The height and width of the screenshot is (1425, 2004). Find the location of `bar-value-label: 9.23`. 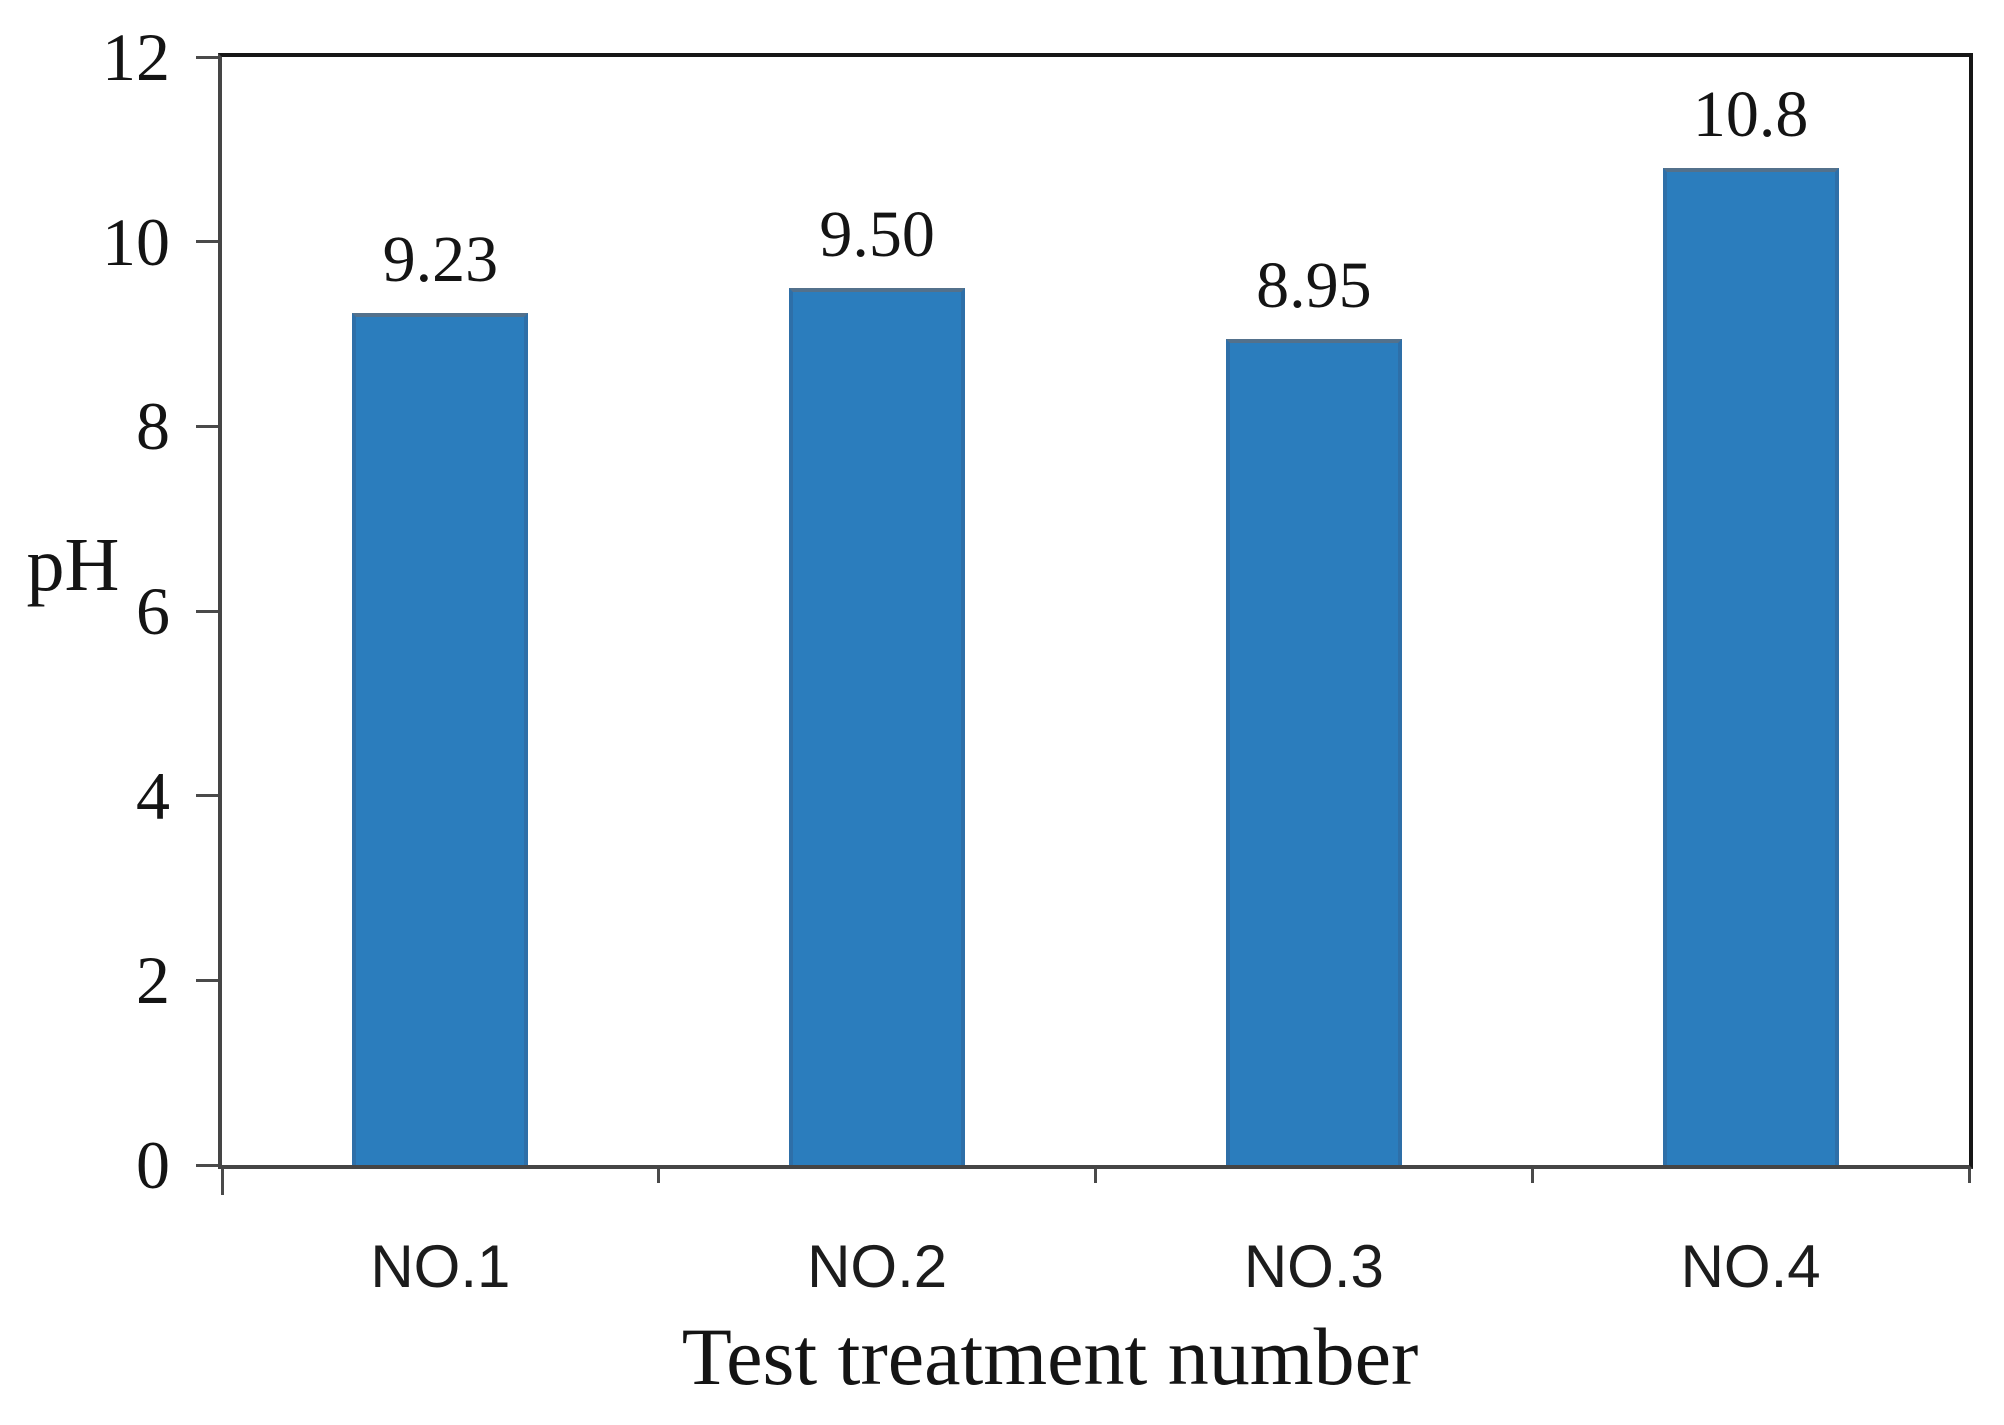

bar-value-label: 9.23 is located at coordinates (440, 259).